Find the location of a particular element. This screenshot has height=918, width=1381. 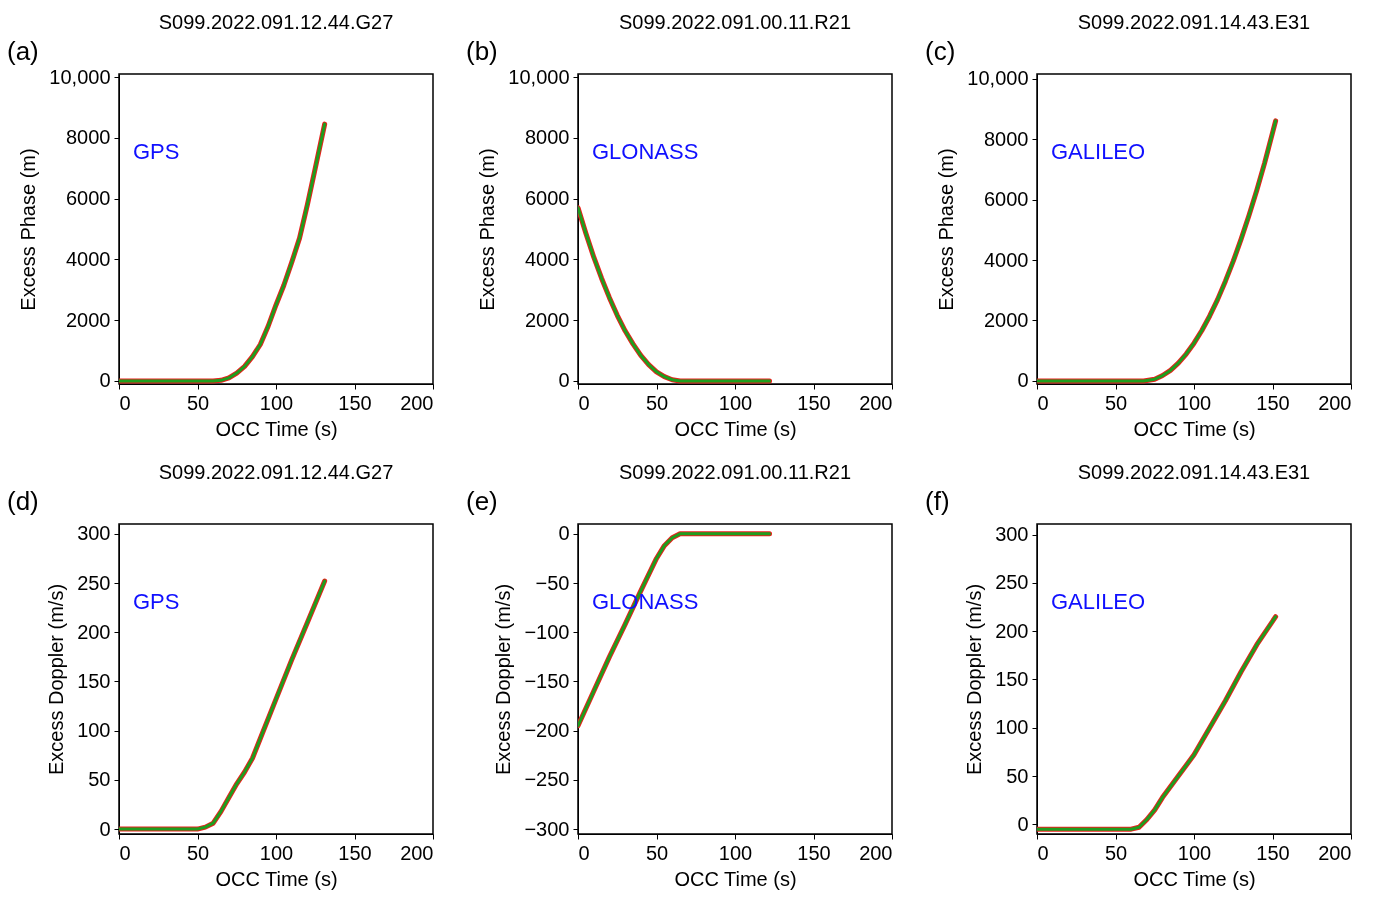

annotation: GLONASS is located at coordinates (645, 151).